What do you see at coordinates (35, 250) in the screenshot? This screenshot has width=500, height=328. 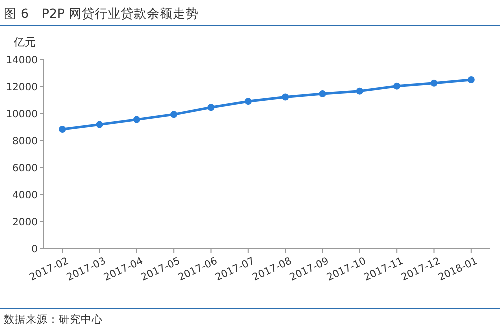 I see `y-tick-label: 0` at bounding box center [35, 250].